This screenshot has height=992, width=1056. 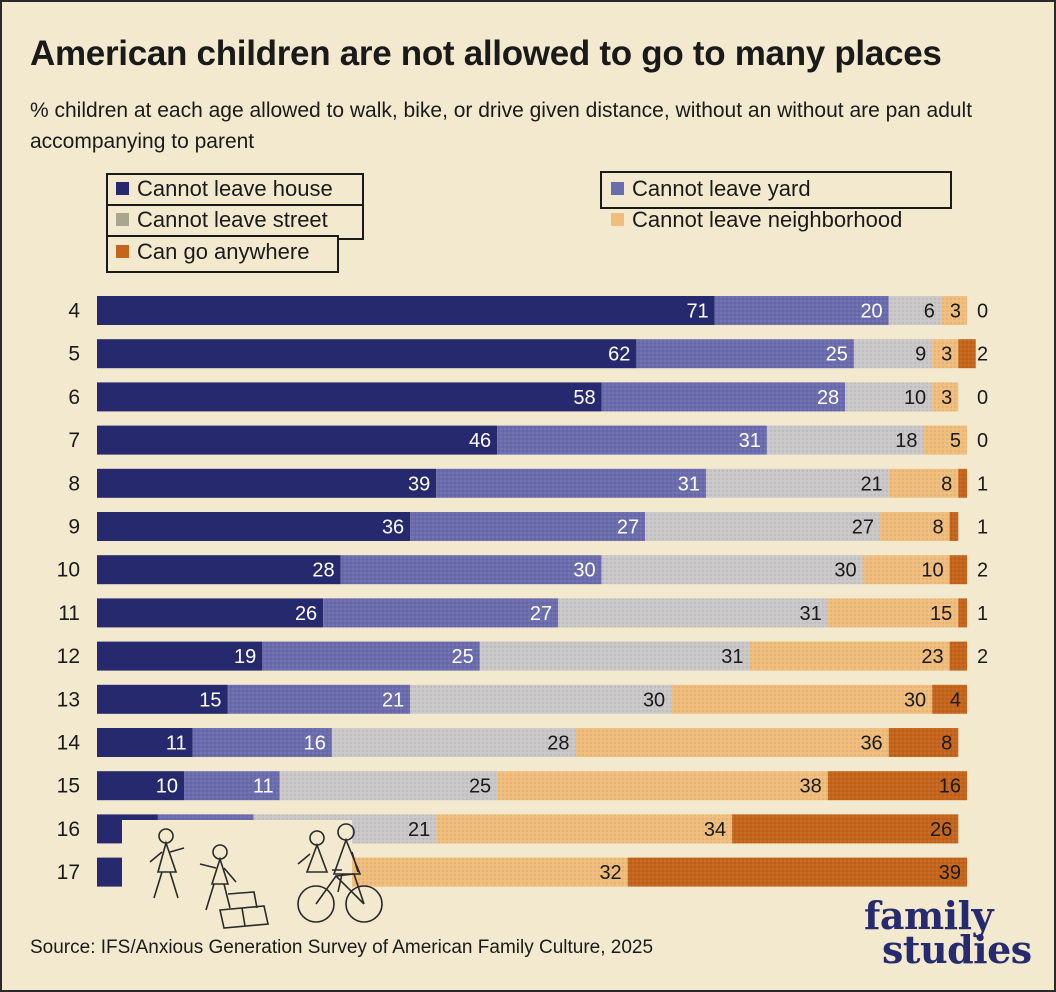 I want to click on data-label-neighborhood: 8, so click(x=937, y=528).